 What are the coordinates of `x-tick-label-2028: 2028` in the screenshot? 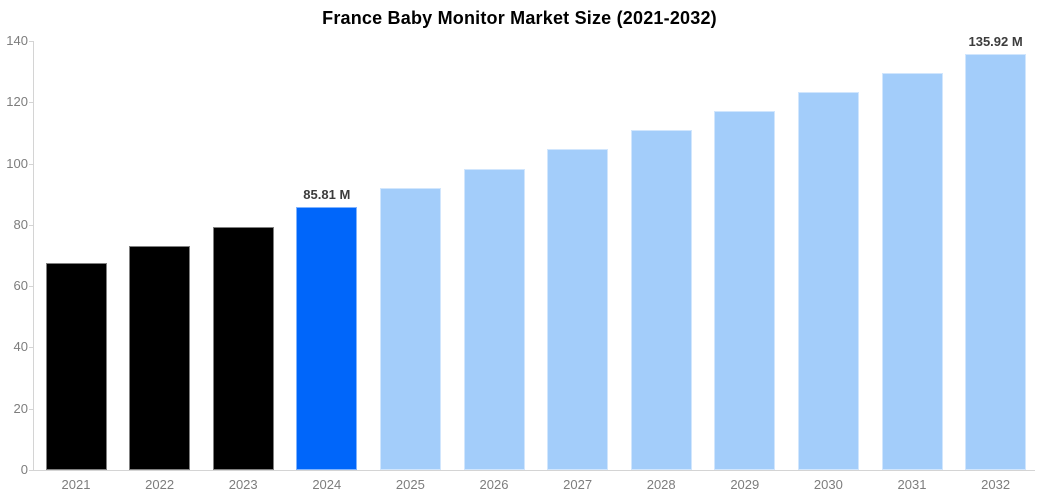 It's located at (661, 484).